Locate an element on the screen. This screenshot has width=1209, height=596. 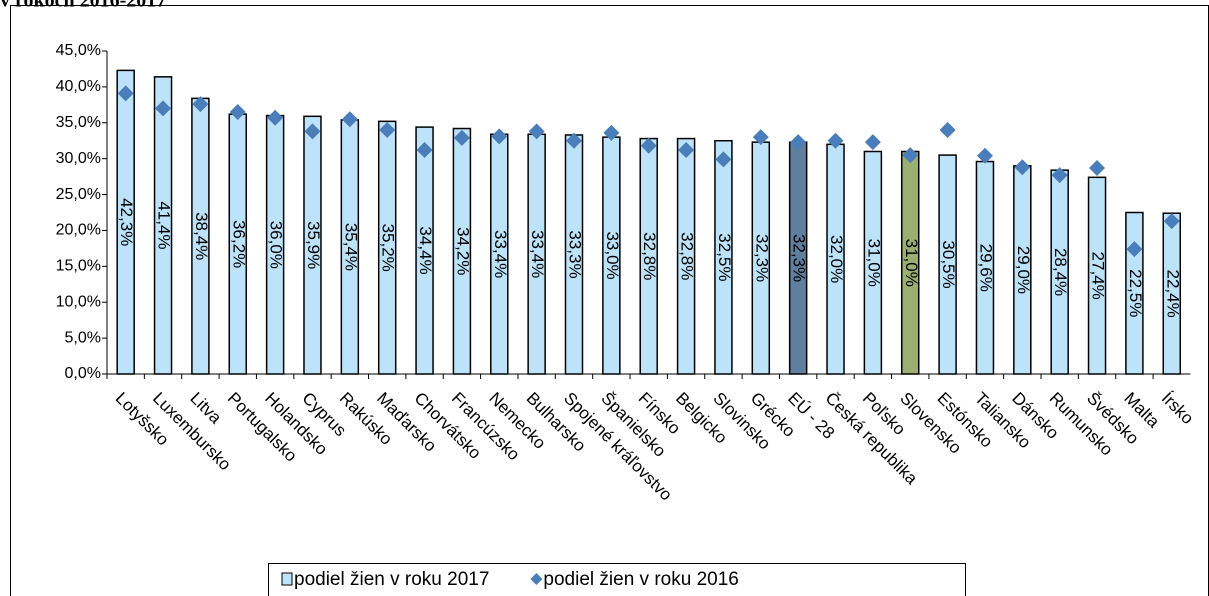
value-label: 42,3% is located at coordinates (126, 222).